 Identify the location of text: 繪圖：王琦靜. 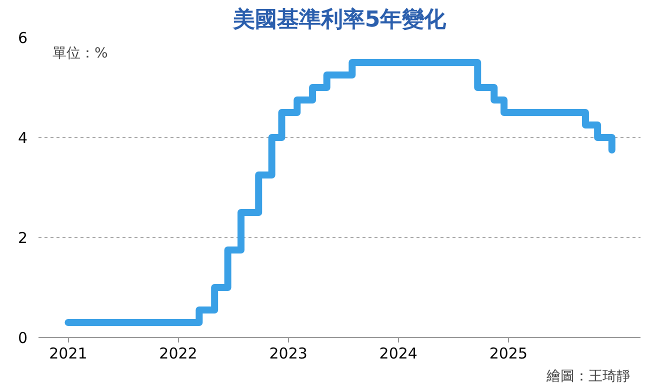
(588, 376).